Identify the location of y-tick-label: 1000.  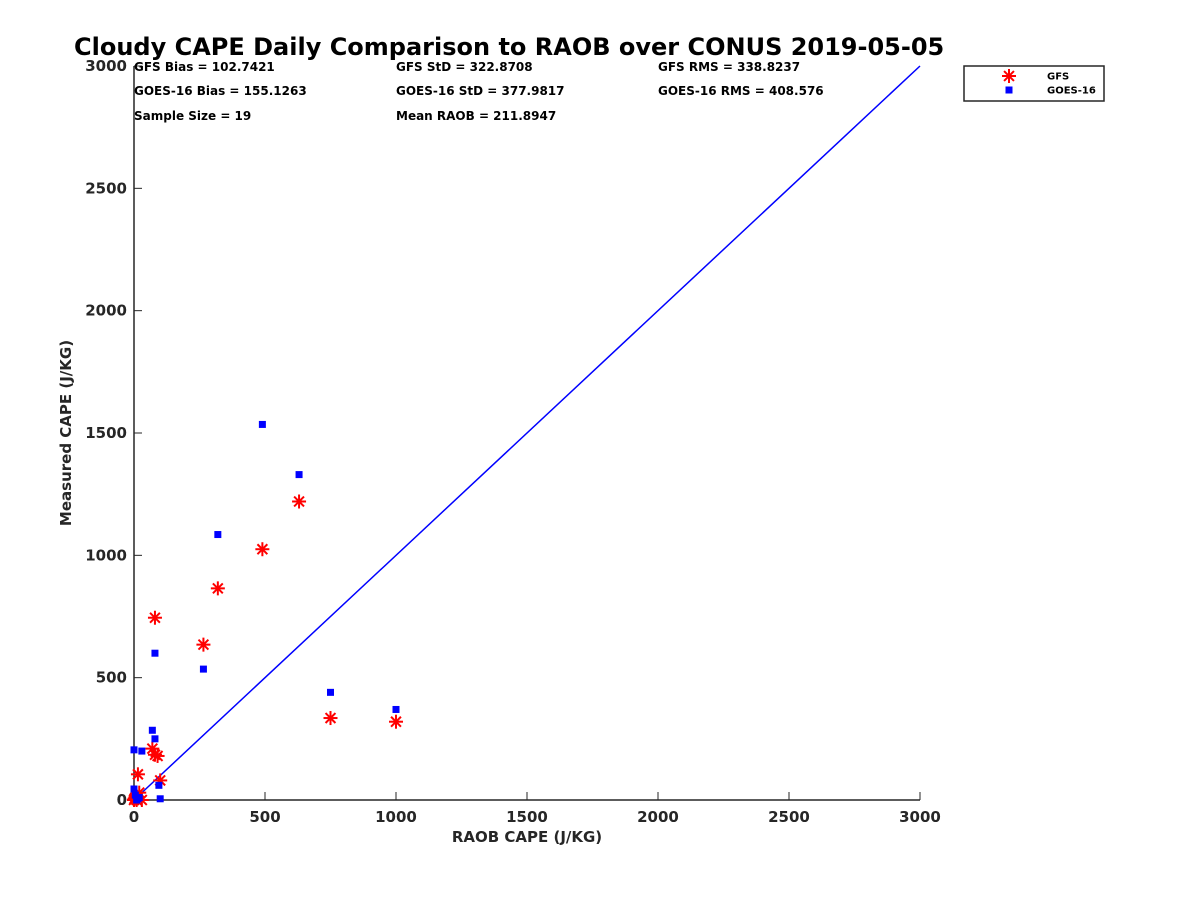
(106, 555).